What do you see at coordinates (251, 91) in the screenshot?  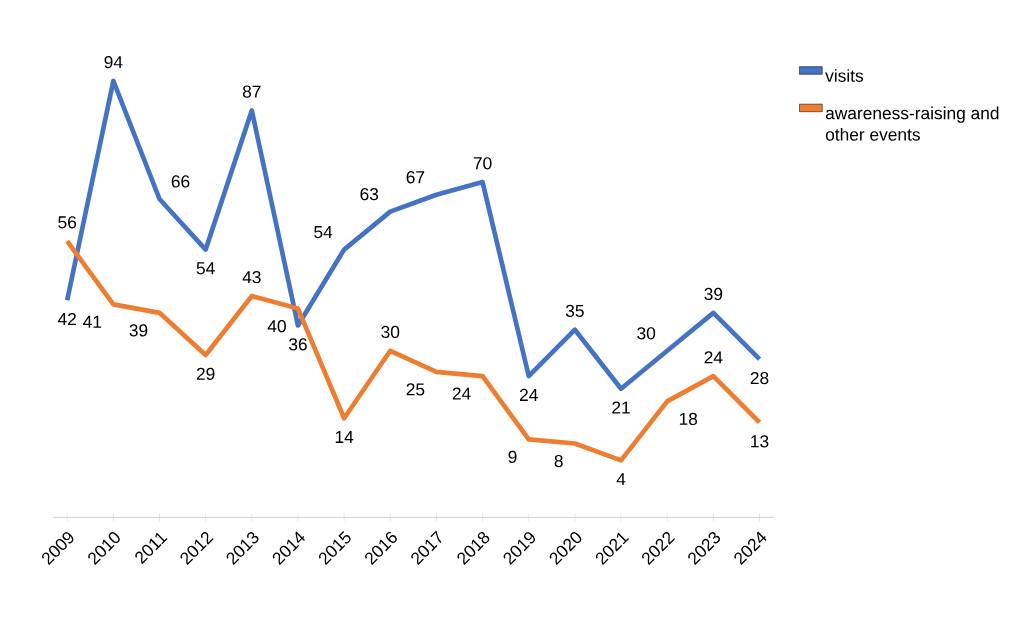 I see `data-label: 87` at bounding box center [251, 91].